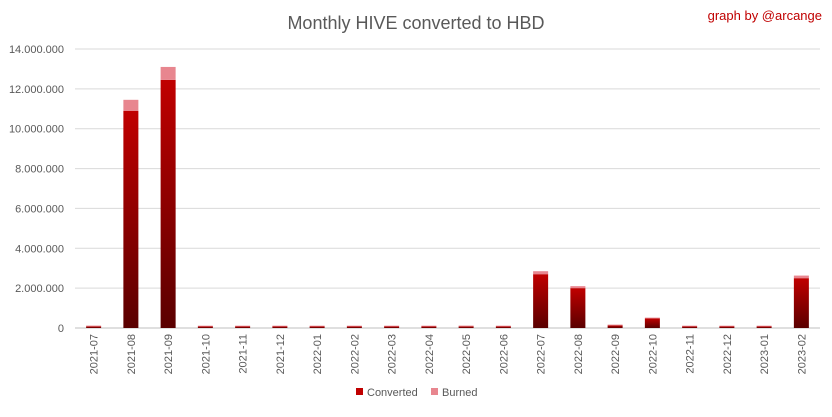 The image size is (832, 417). What do you see at coordinates (169, 354) in the screenshot?
I see `x-tick-label: 2021-09` at bounding box center [169, 354].